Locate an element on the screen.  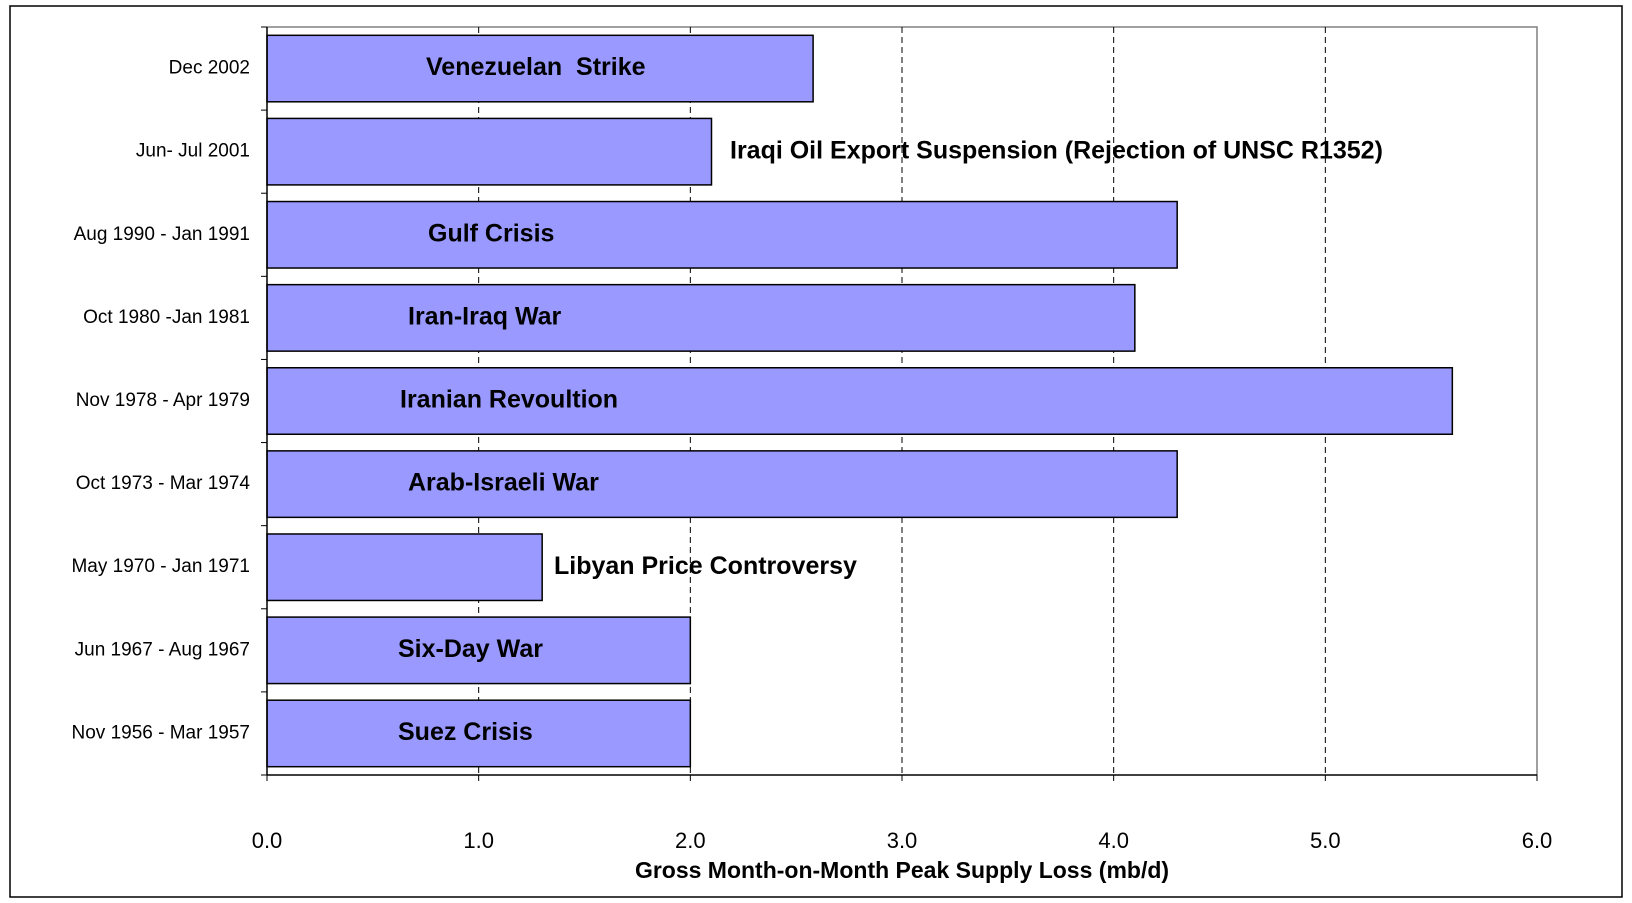
bar-annotation: Suez Crisis is located at coordinates (465, 732).